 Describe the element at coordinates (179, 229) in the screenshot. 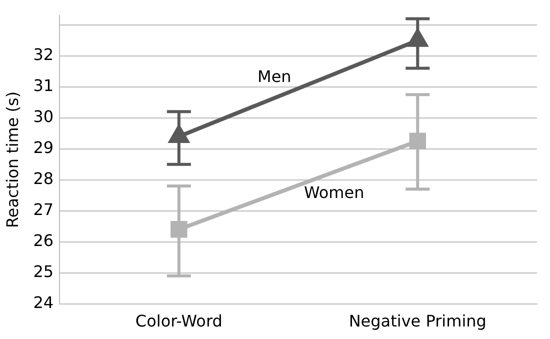

I see `point` at that location.